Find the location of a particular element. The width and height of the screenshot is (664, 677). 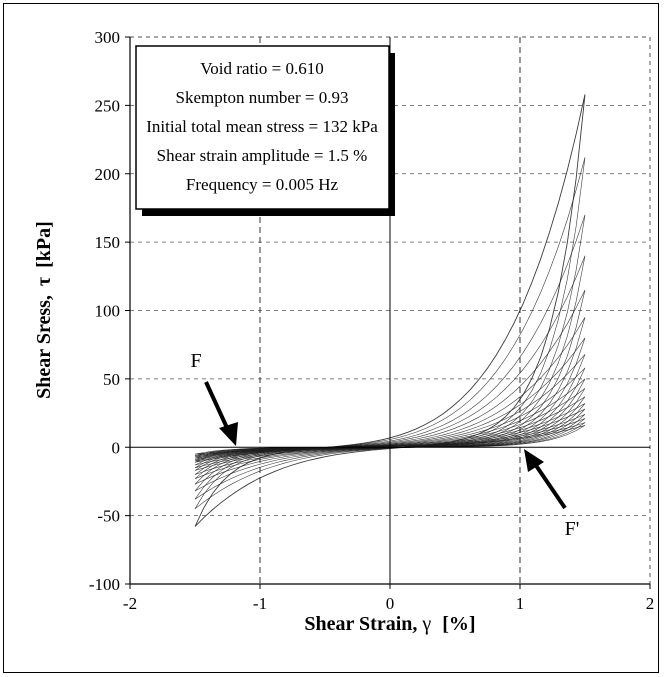

y-tick-label-2: 0 is located at coordinates (116, 447).